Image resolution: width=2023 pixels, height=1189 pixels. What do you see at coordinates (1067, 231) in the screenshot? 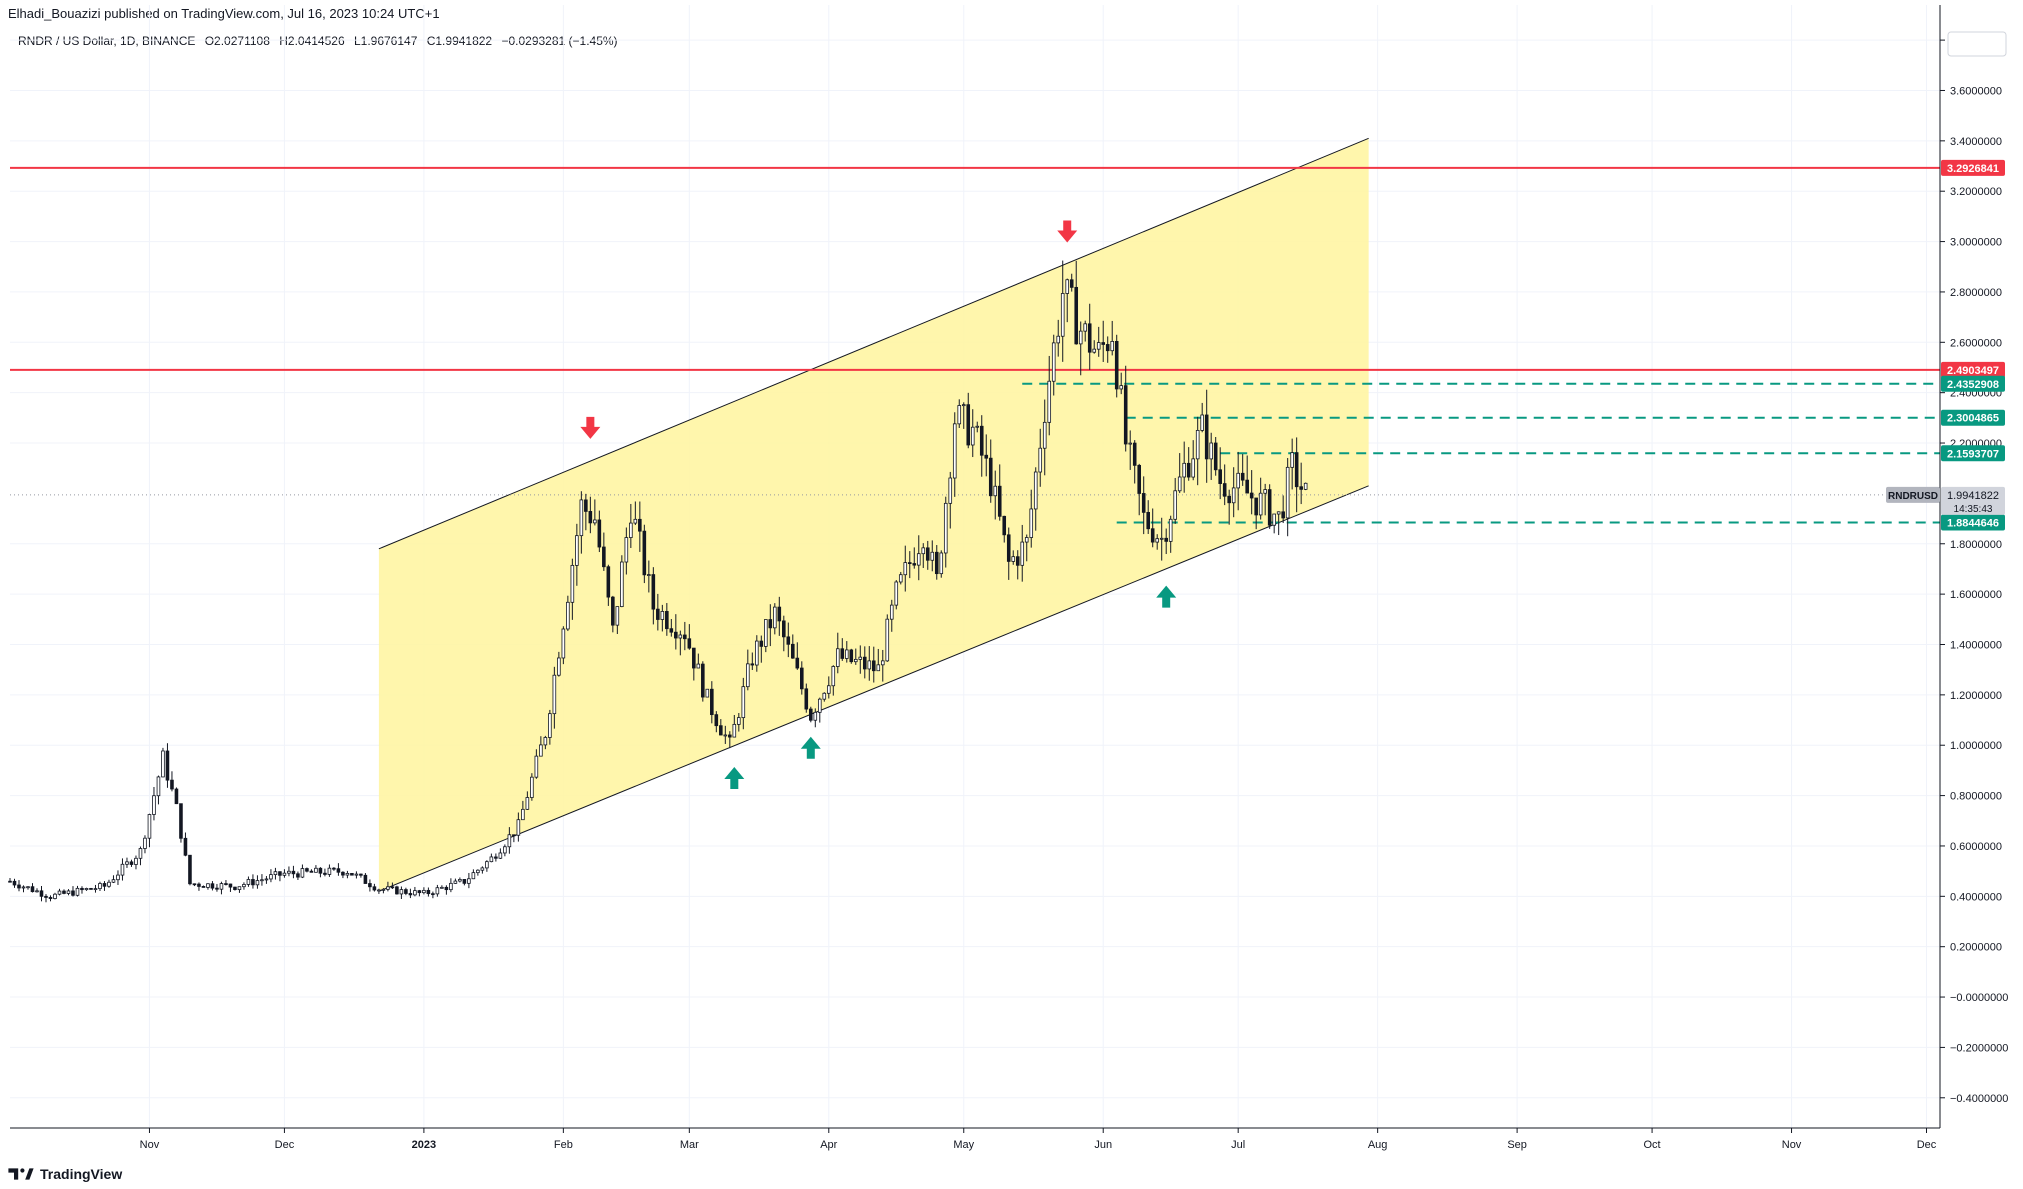
I see `arrow-down-icon` at bounding box center [1067, 231].